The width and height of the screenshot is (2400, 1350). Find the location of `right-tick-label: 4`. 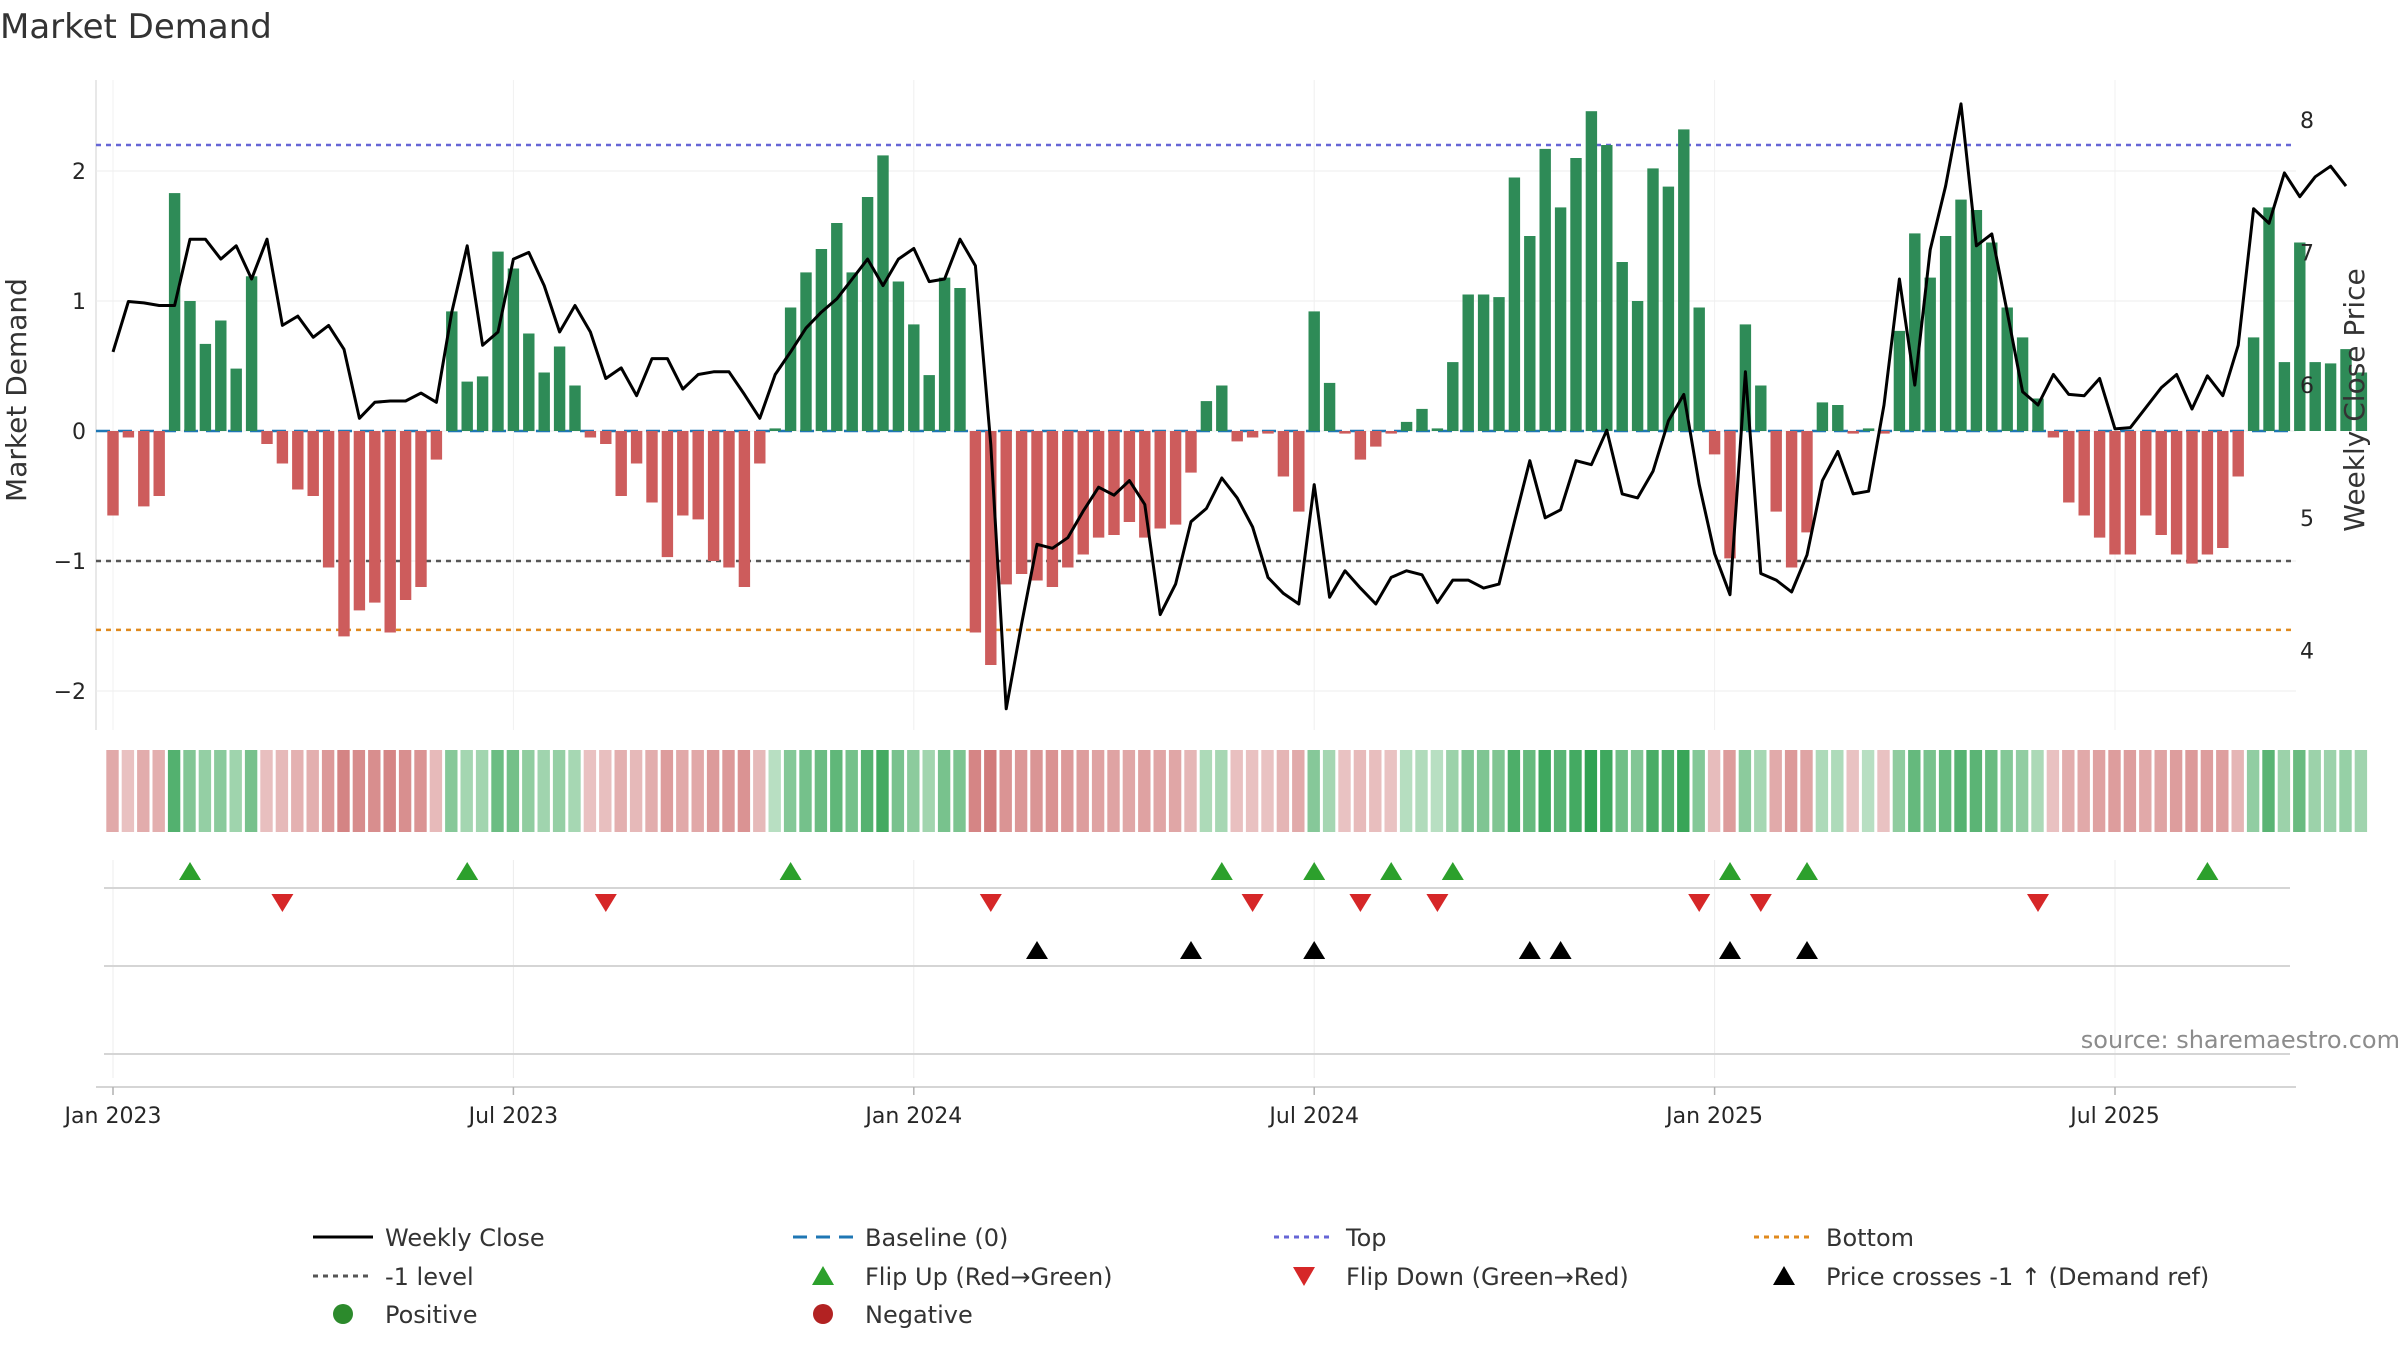

right-tick-label: 4 is located at coordinates (2307, 651).